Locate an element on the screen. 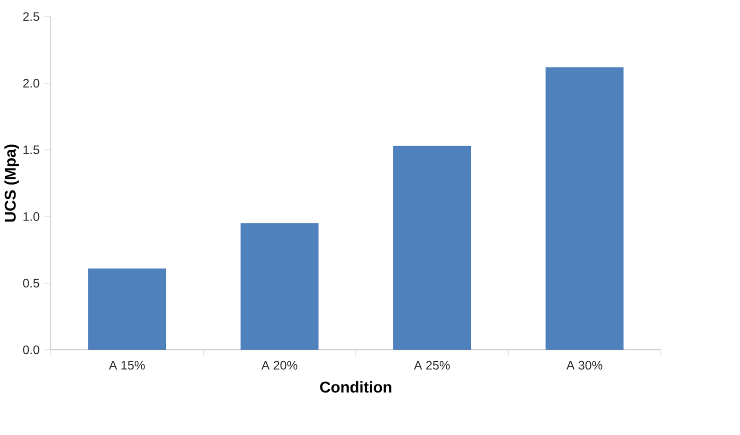 The height and width of the screenshot is (435, 740). x-tick-label: A 20% is located at coordinates (279, 365).